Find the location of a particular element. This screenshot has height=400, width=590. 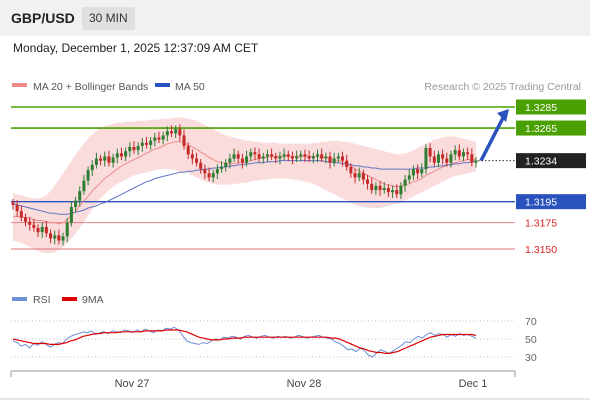

forecast-arrow-shaft is located at coordinates (493, 137).